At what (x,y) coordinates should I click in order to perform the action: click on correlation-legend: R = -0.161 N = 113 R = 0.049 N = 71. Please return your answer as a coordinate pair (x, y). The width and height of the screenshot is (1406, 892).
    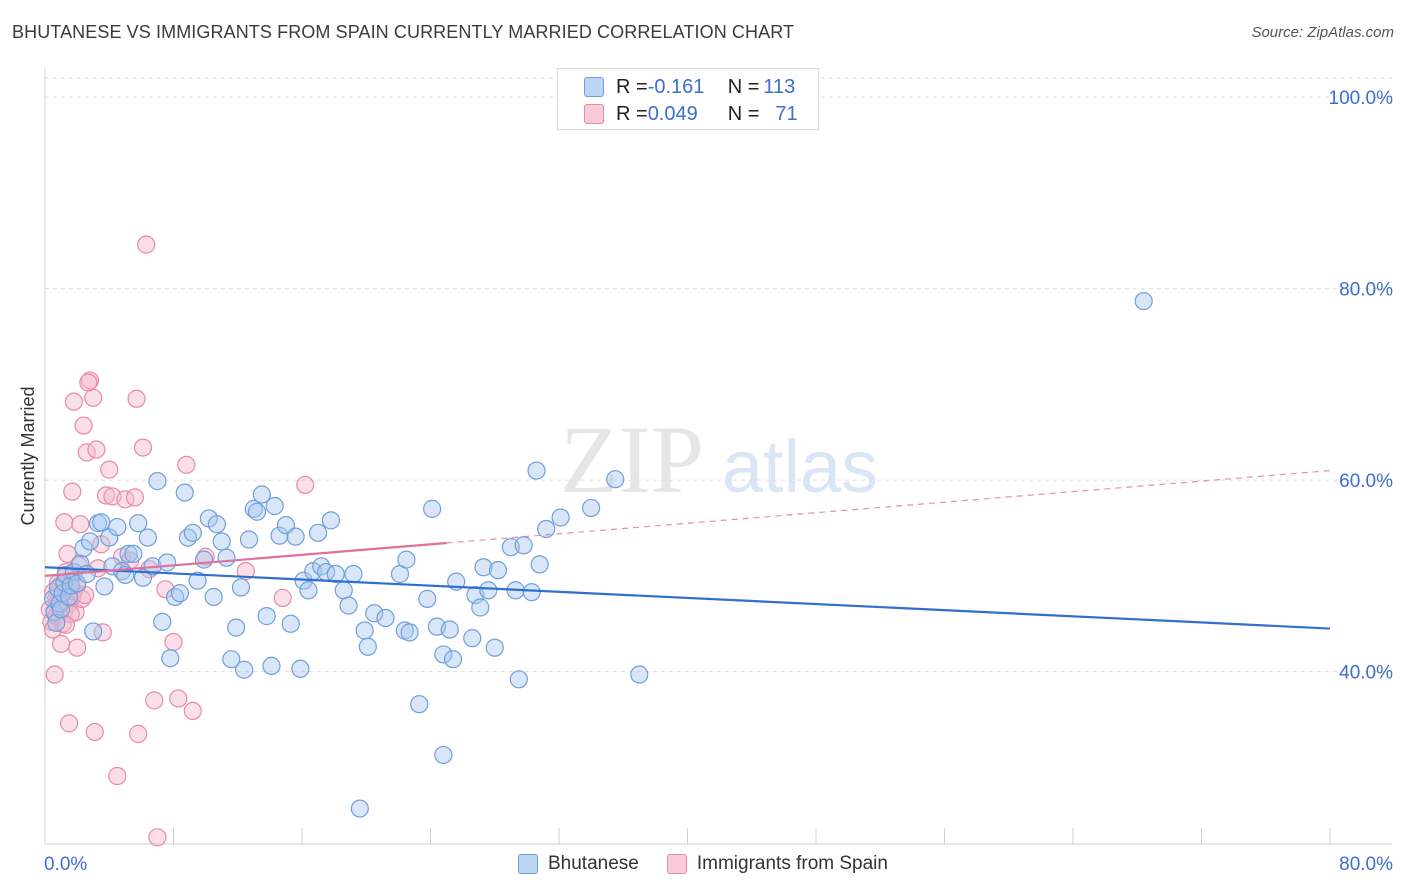
    Looking at the image, I should click on (688, 99).